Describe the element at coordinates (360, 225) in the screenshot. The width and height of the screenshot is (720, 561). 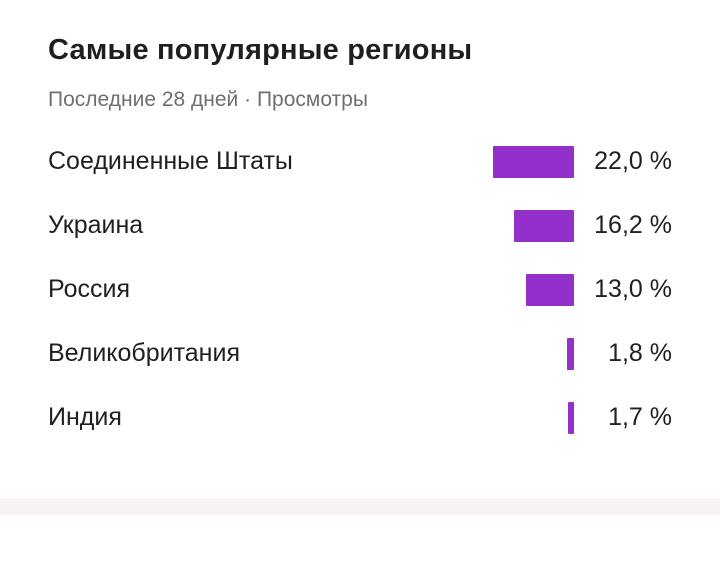
I see `region-row: Украина 16,2 %` at that location.